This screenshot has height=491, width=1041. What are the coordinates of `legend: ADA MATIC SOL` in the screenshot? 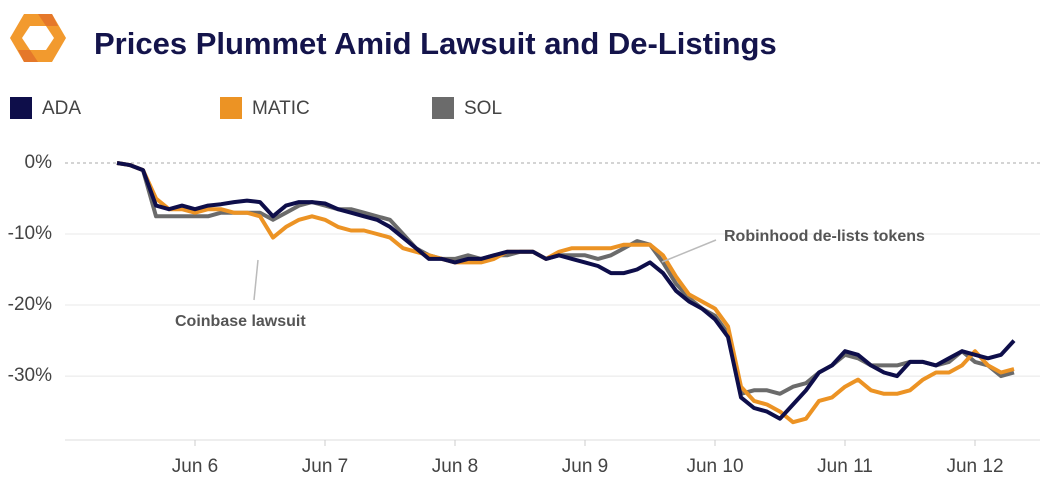 It's located at (256, 108).